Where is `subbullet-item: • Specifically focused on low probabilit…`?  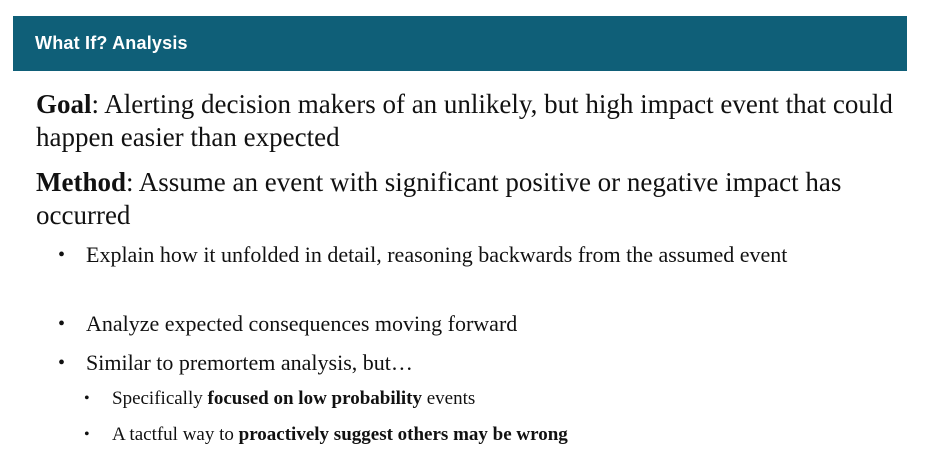 subbullet-item: • Specifically focused on low probabilit… is located at coordinates (484, 399).